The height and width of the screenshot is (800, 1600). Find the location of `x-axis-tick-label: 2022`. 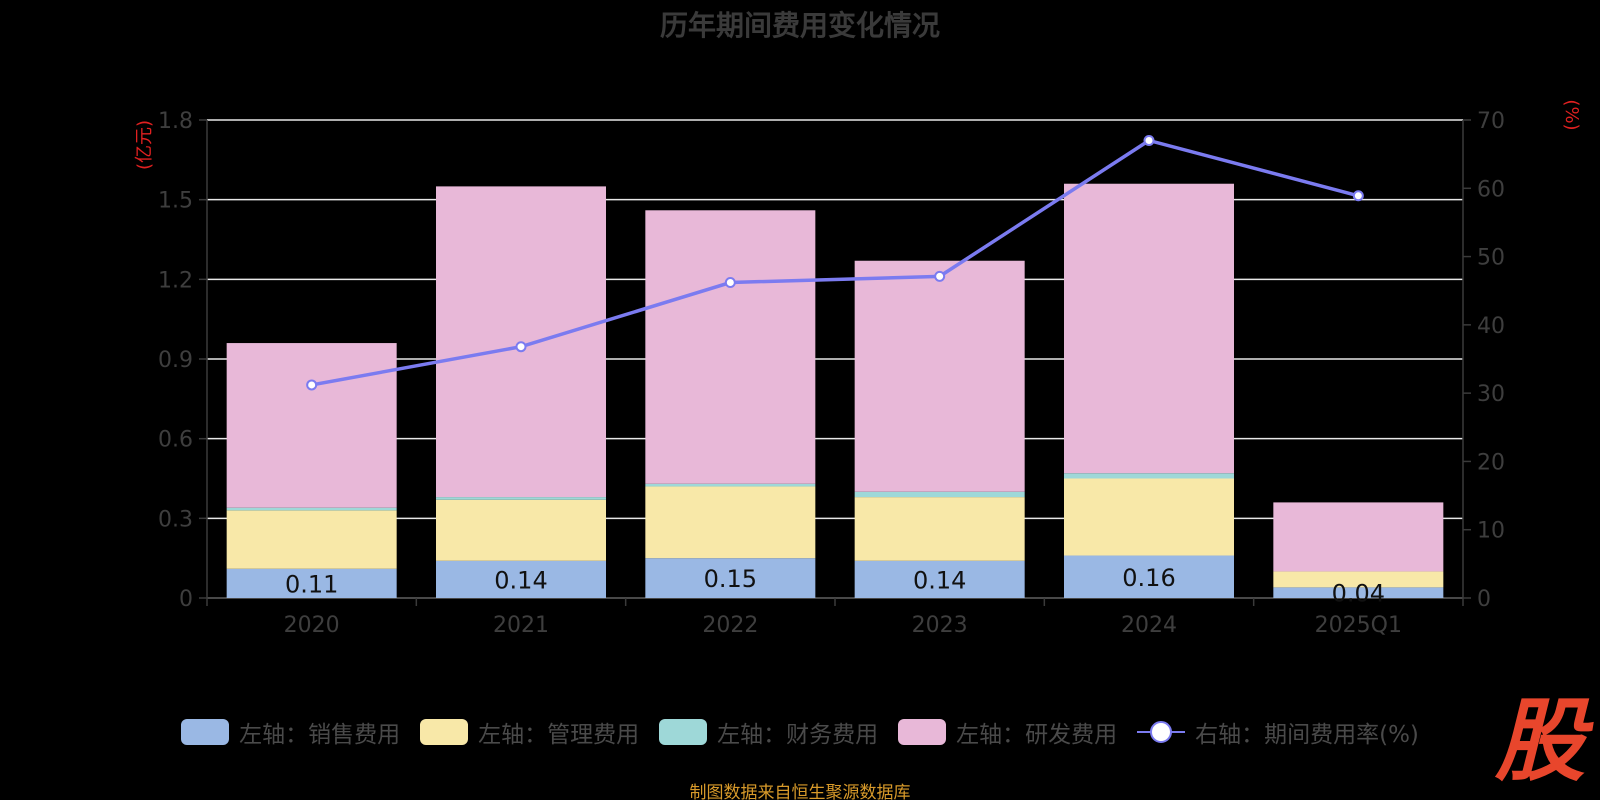

x-axis-tick-label: 2022 is located at coordinates (730, 625).